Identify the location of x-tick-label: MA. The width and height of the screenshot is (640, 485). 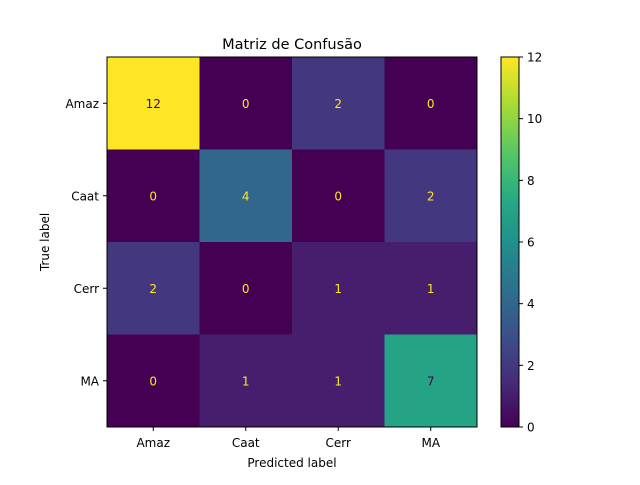
(430, 443).